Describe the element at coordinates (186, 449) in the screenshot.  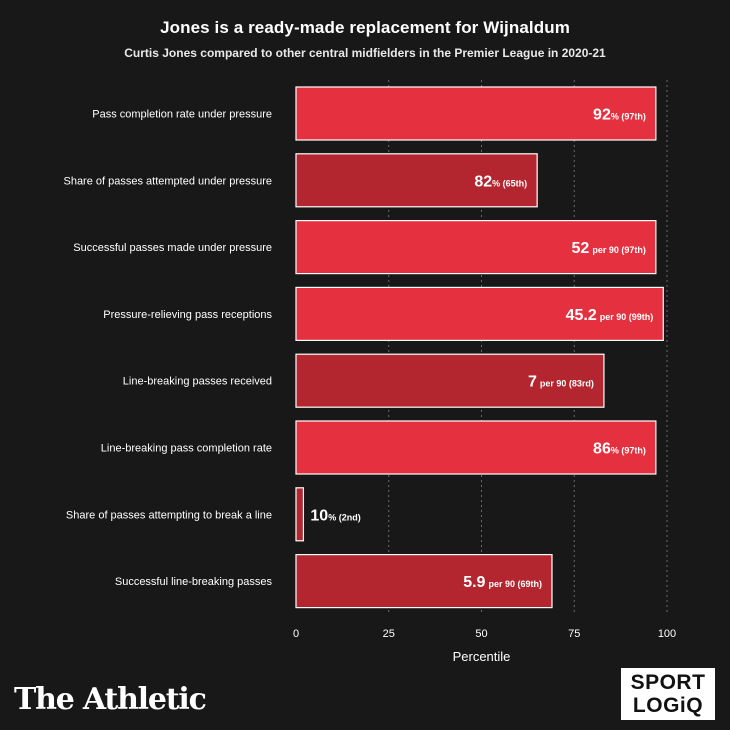
I see `category-label: Line-breaking pass completion rate` at that location.